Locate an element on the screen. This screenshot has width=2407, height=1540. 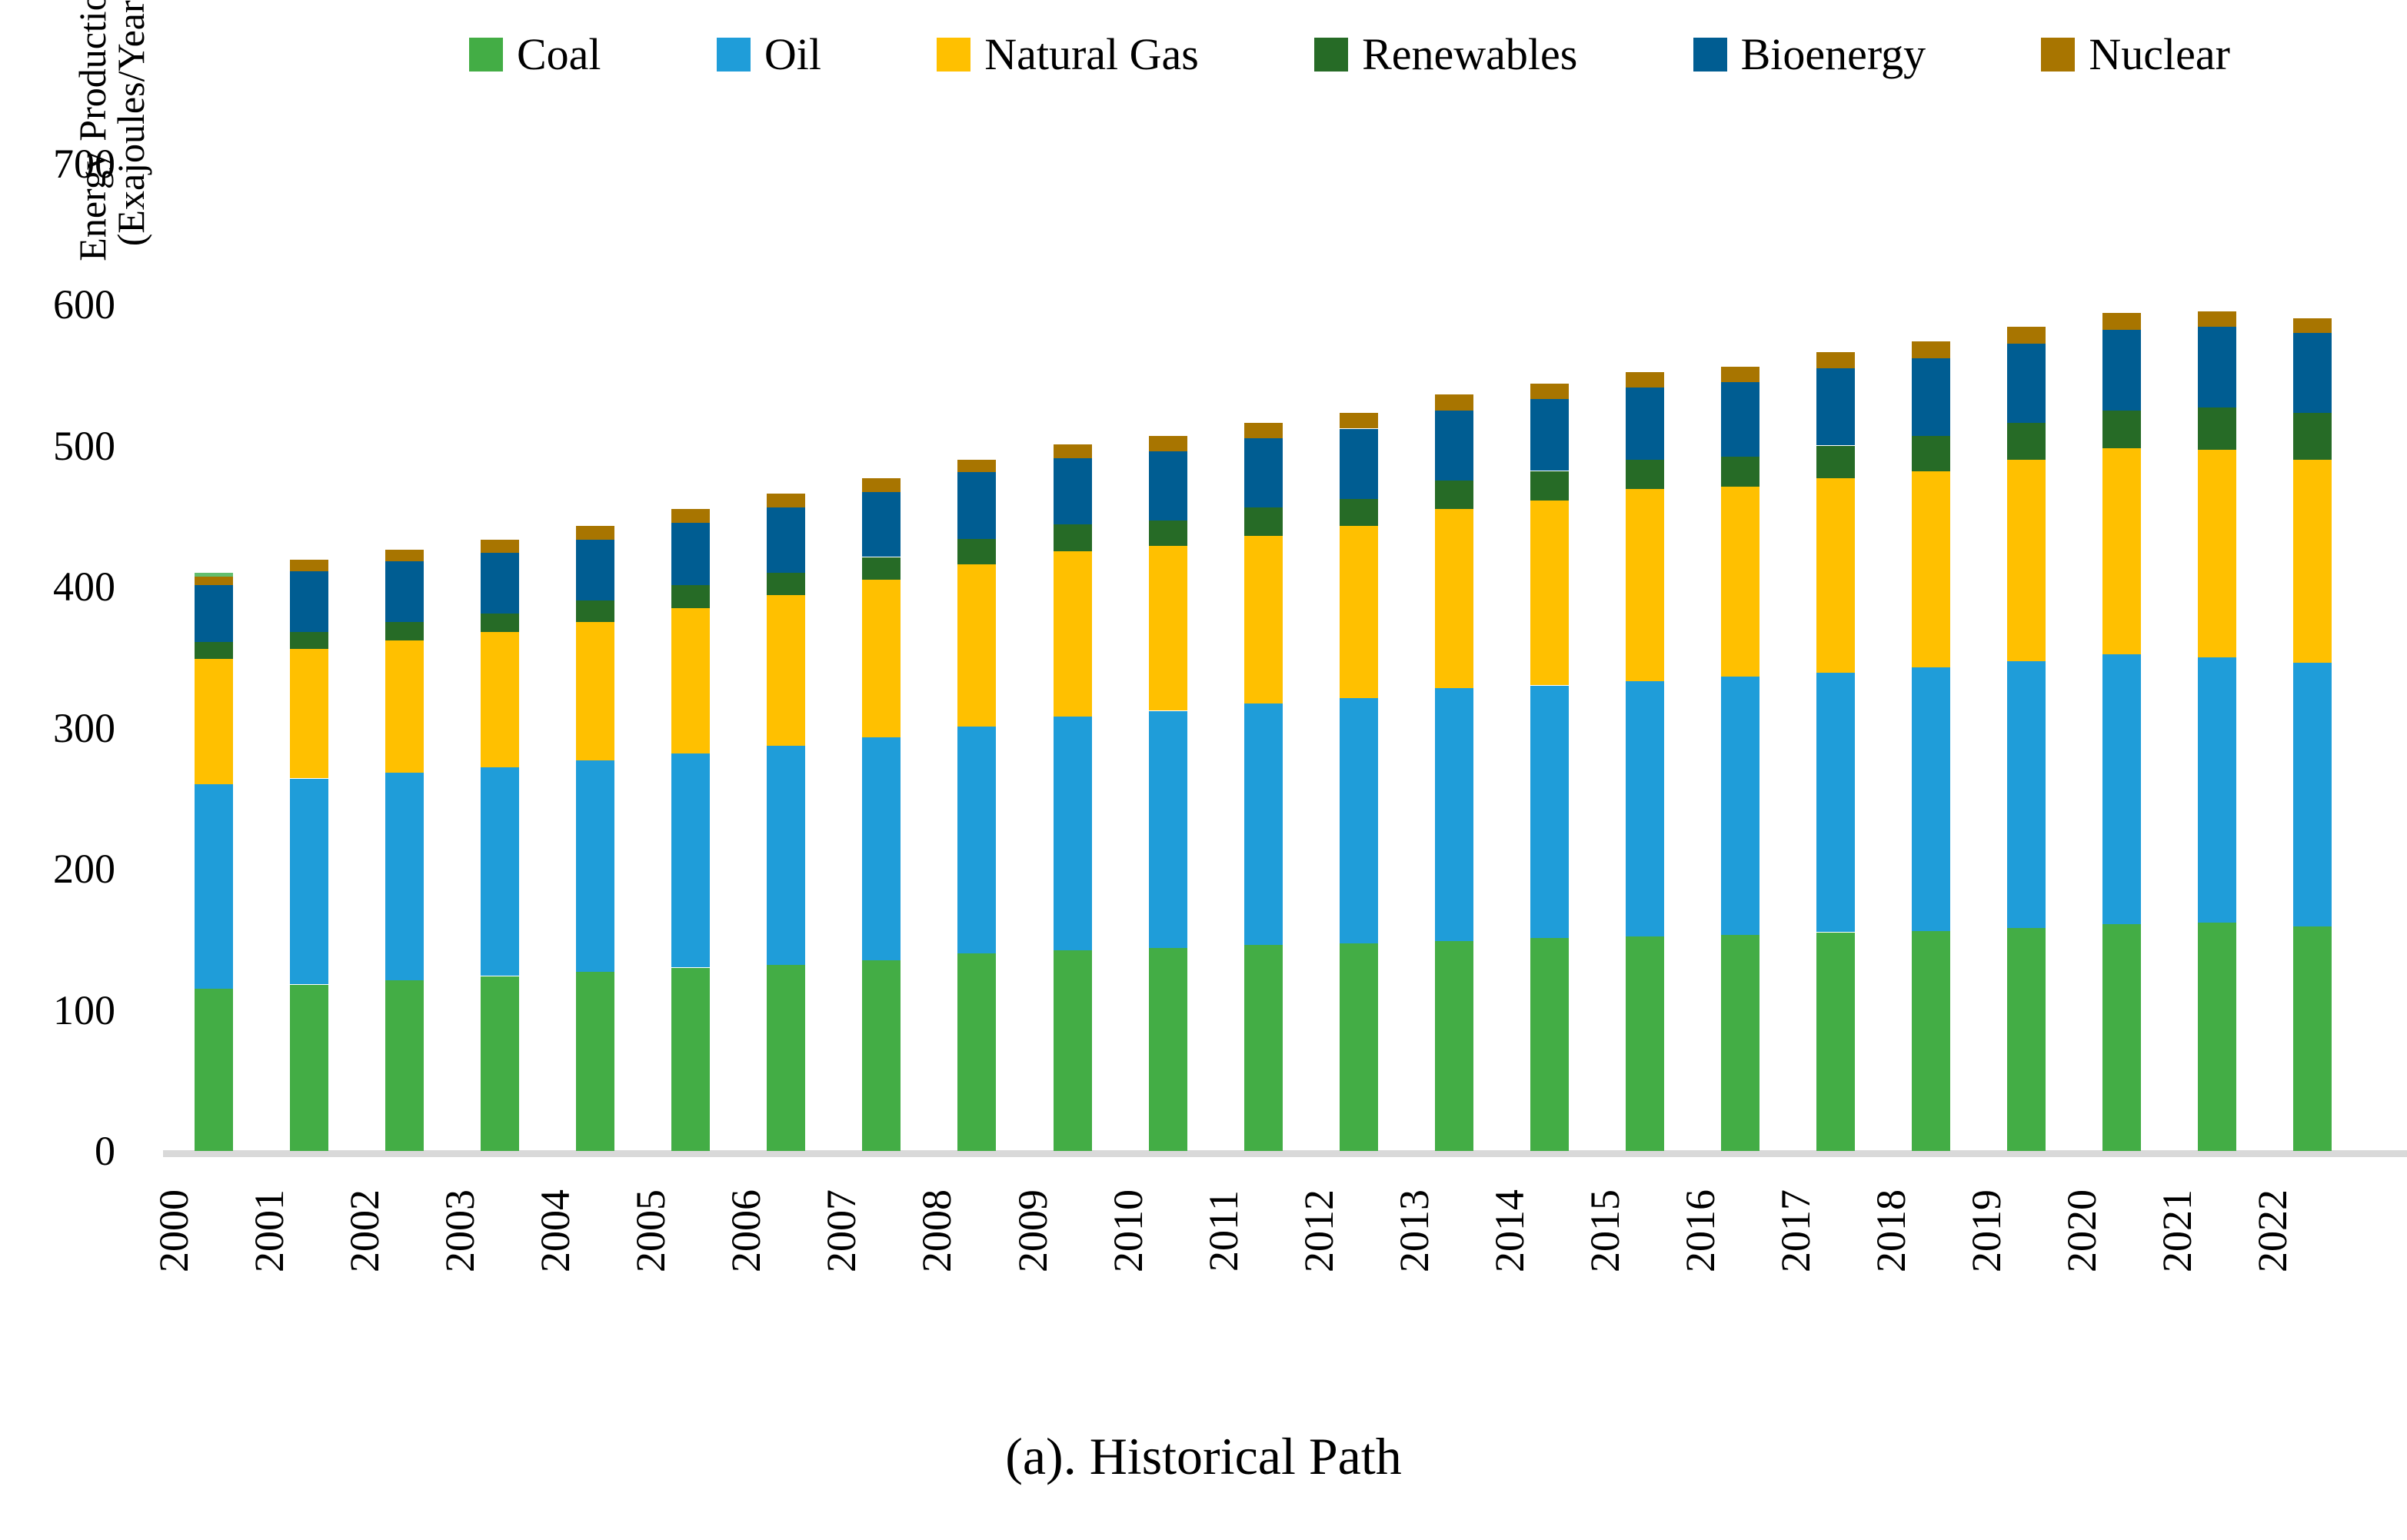
bar-2006-bioenergy is located at coordinates (786, 540).